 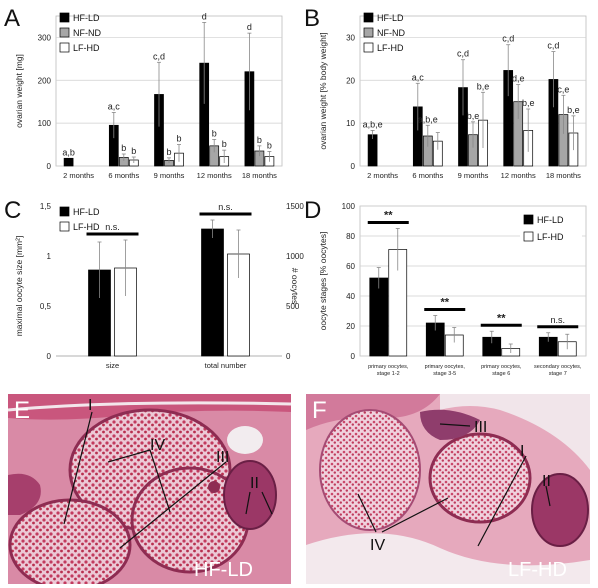 What do you see at coordinates (350, 296) in the screenshot?
I see `y-tick-label: 40` at bounding box center [350, 296].